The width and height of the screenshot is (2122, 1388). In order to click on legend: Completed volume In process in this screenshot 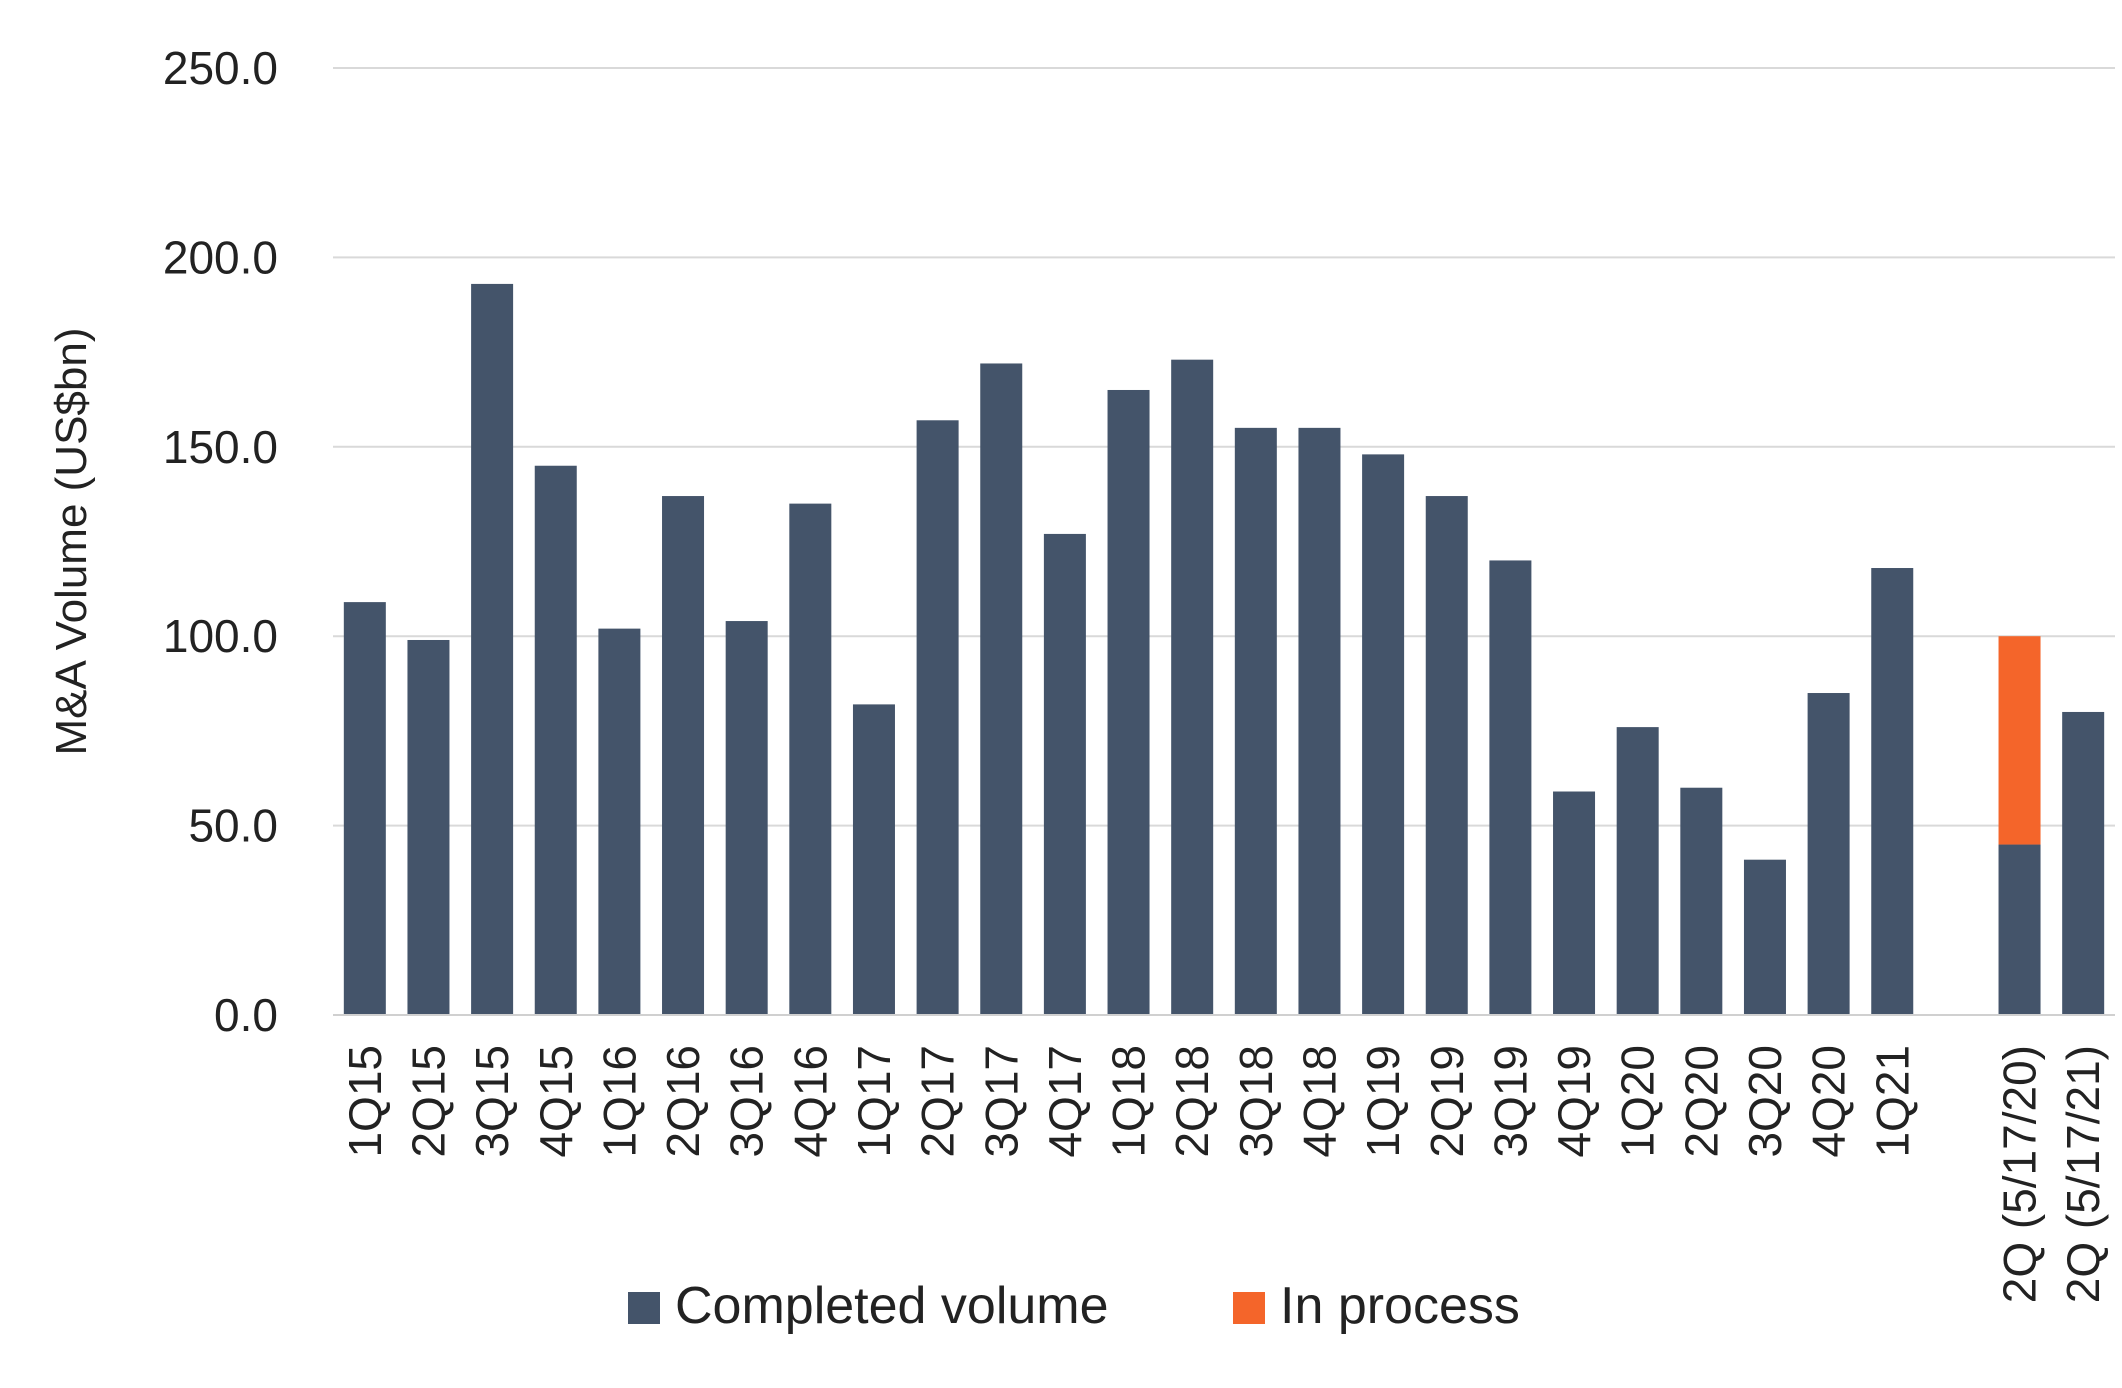, I will do `click(1074, 1306)`.